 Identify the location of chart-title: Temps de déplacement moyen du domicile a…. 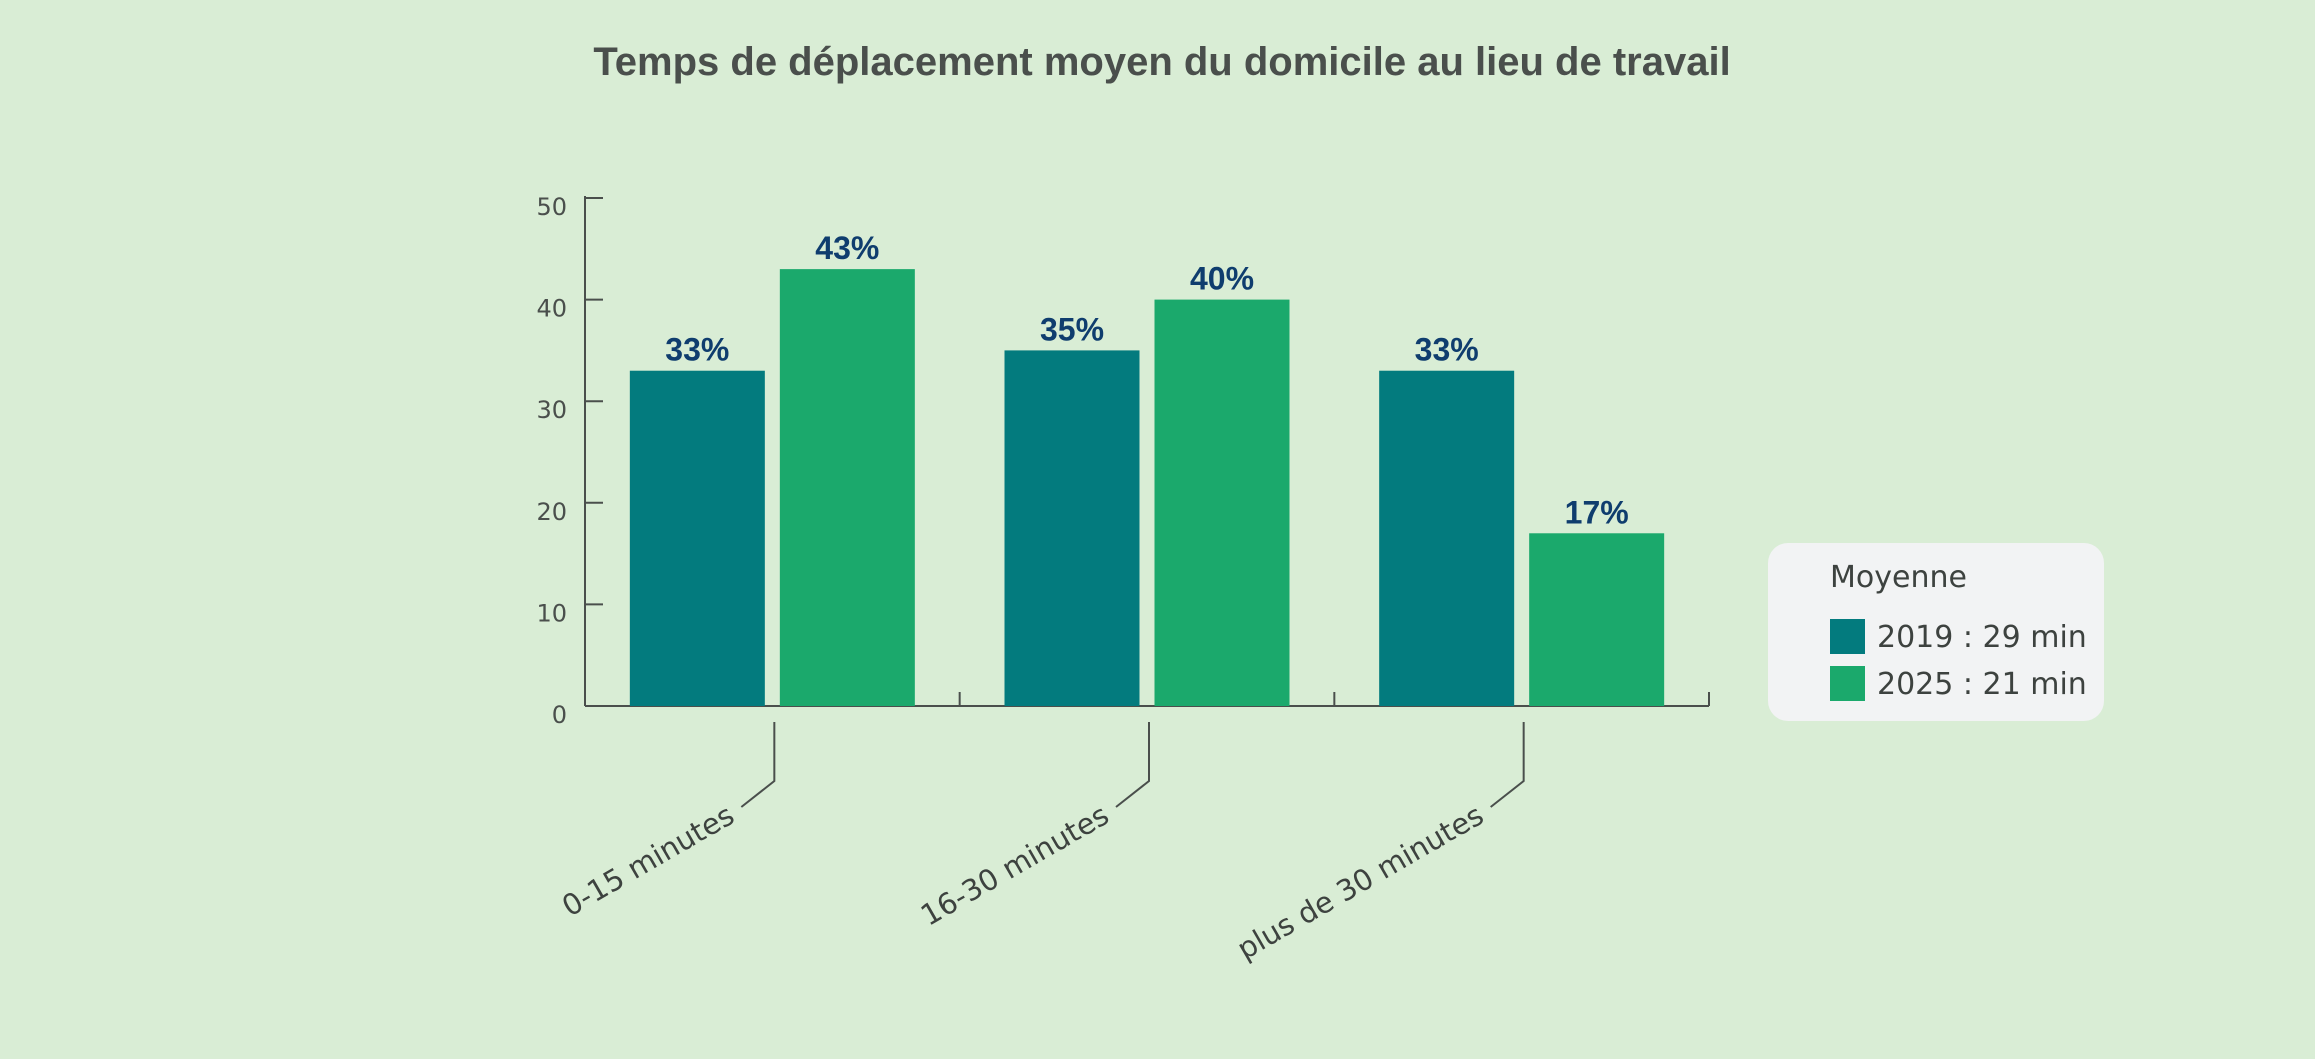
(1161, 62).